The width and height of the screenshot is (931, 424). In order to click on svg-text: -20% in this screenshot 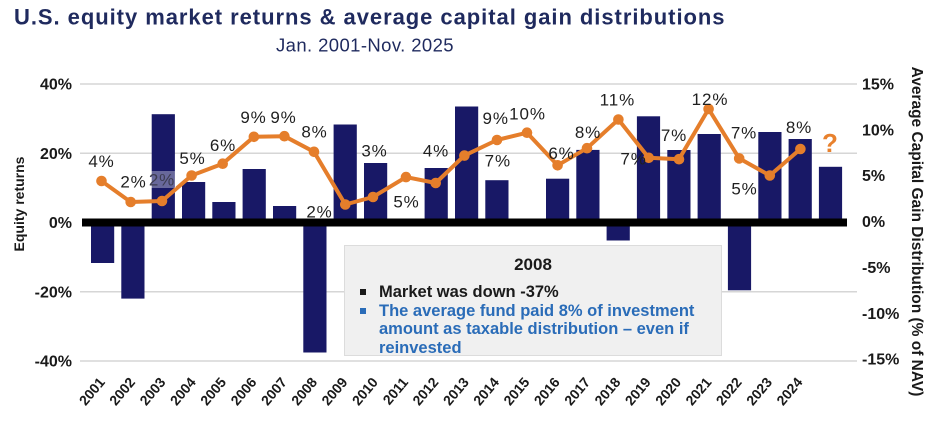, I will do `click(53, 292)`.